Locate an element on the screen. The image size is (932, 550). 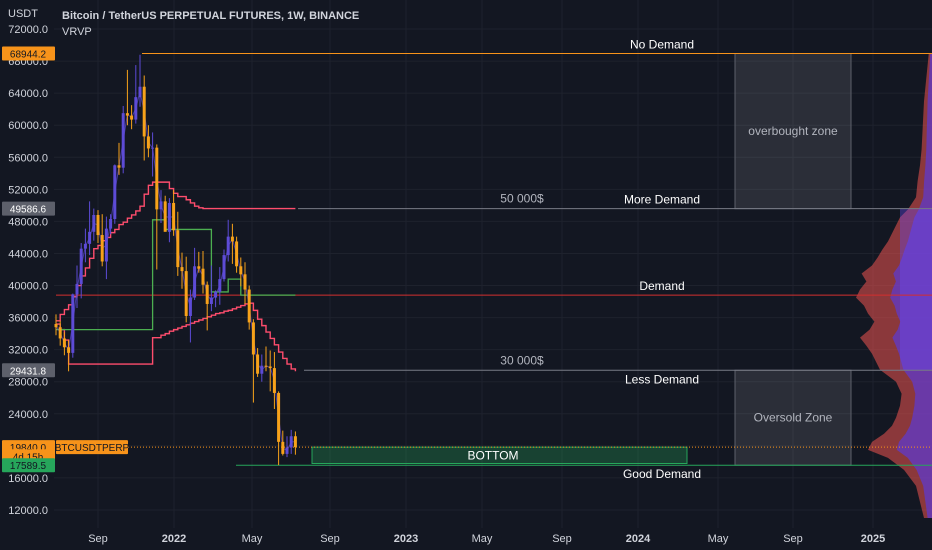
time-tick-label: 2022 is located at coordinates (174, 539).